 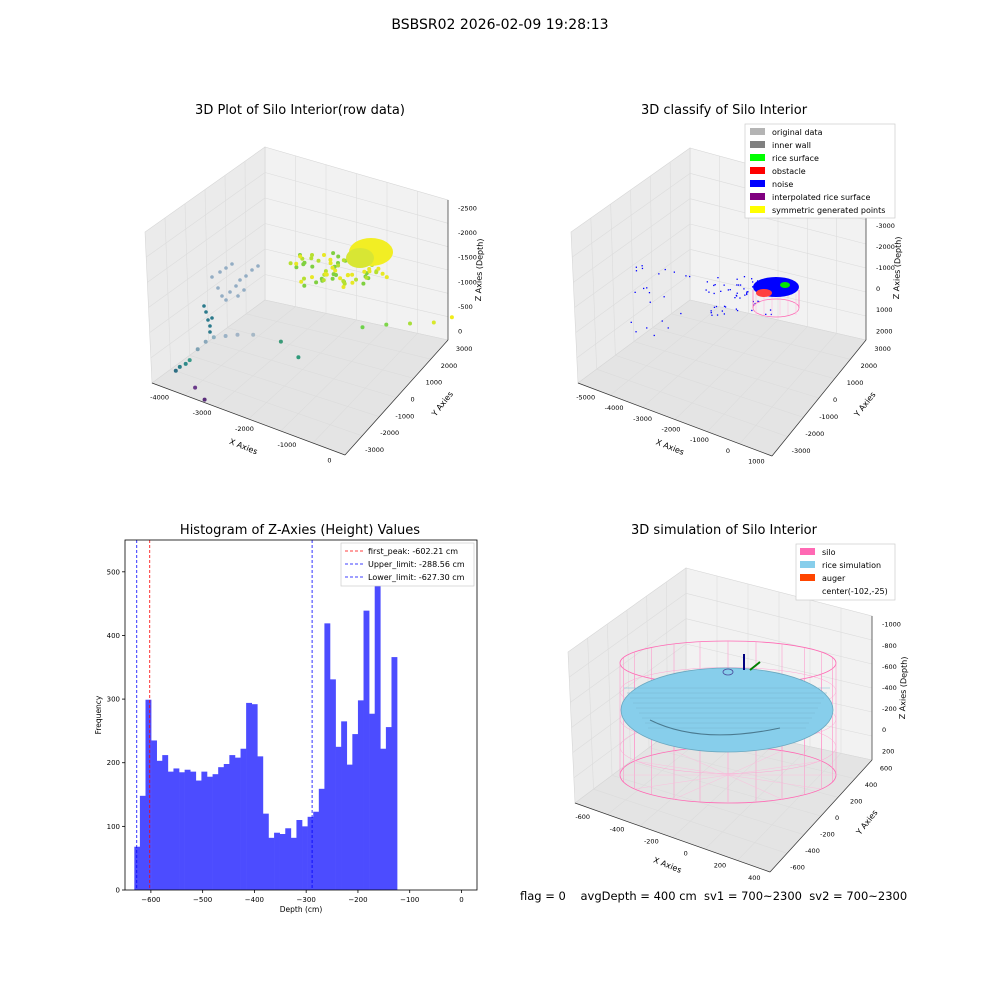 What do you see at coordinates (404, 416) in the screenshot?
I see `plot1-y-tick-label: -1000` at bounding box center [404, 416].